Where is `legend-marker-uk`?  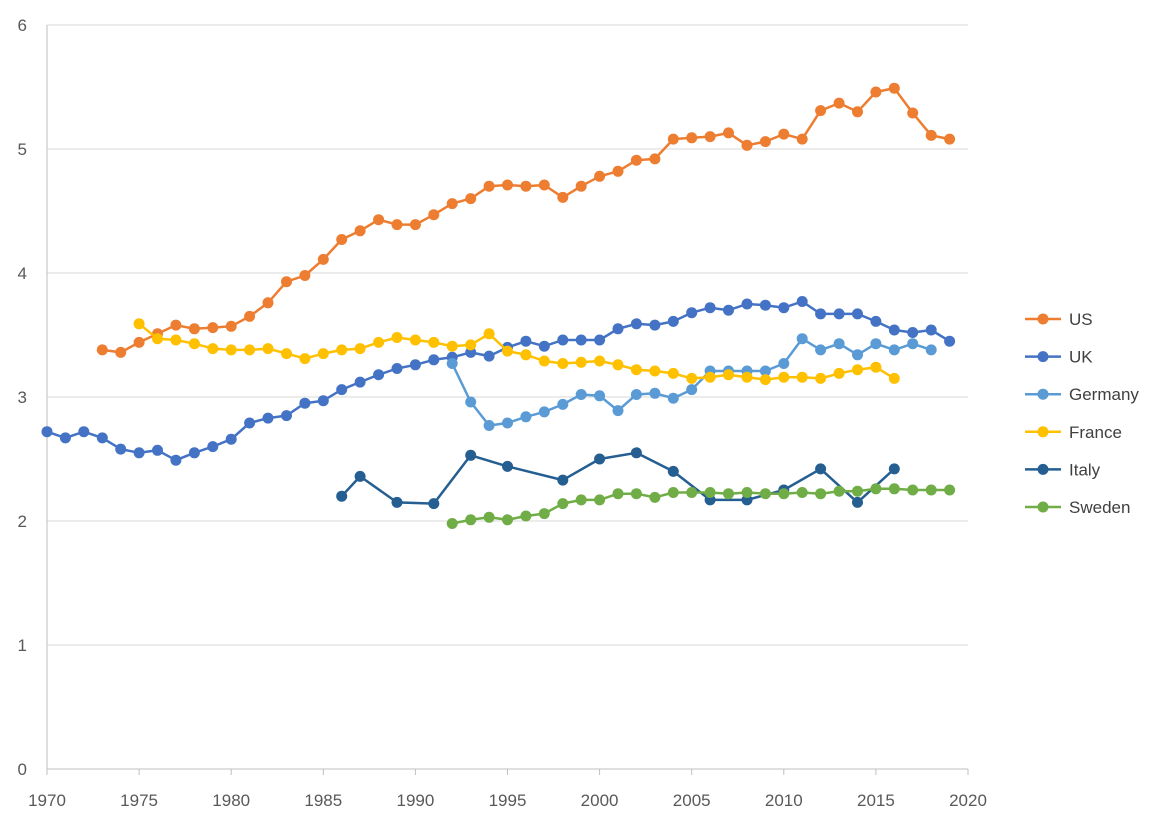 legend-marker-uk is located at coordinates (1043, 357).